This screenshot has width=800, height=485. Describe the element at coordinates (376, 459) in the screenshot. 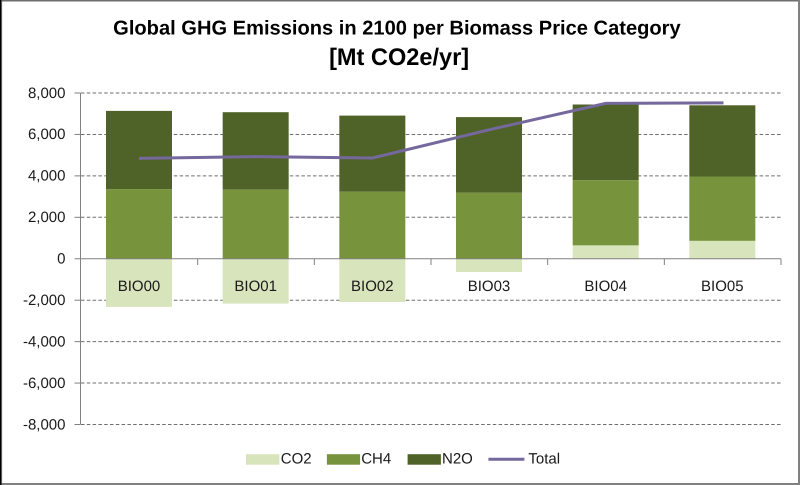

I see `svg-text: CH4` at that location.